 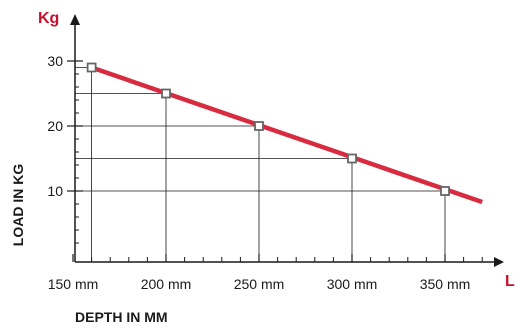 I want to click on x-axis-label: DEPTH IN MM, so click(x=121, y=317).